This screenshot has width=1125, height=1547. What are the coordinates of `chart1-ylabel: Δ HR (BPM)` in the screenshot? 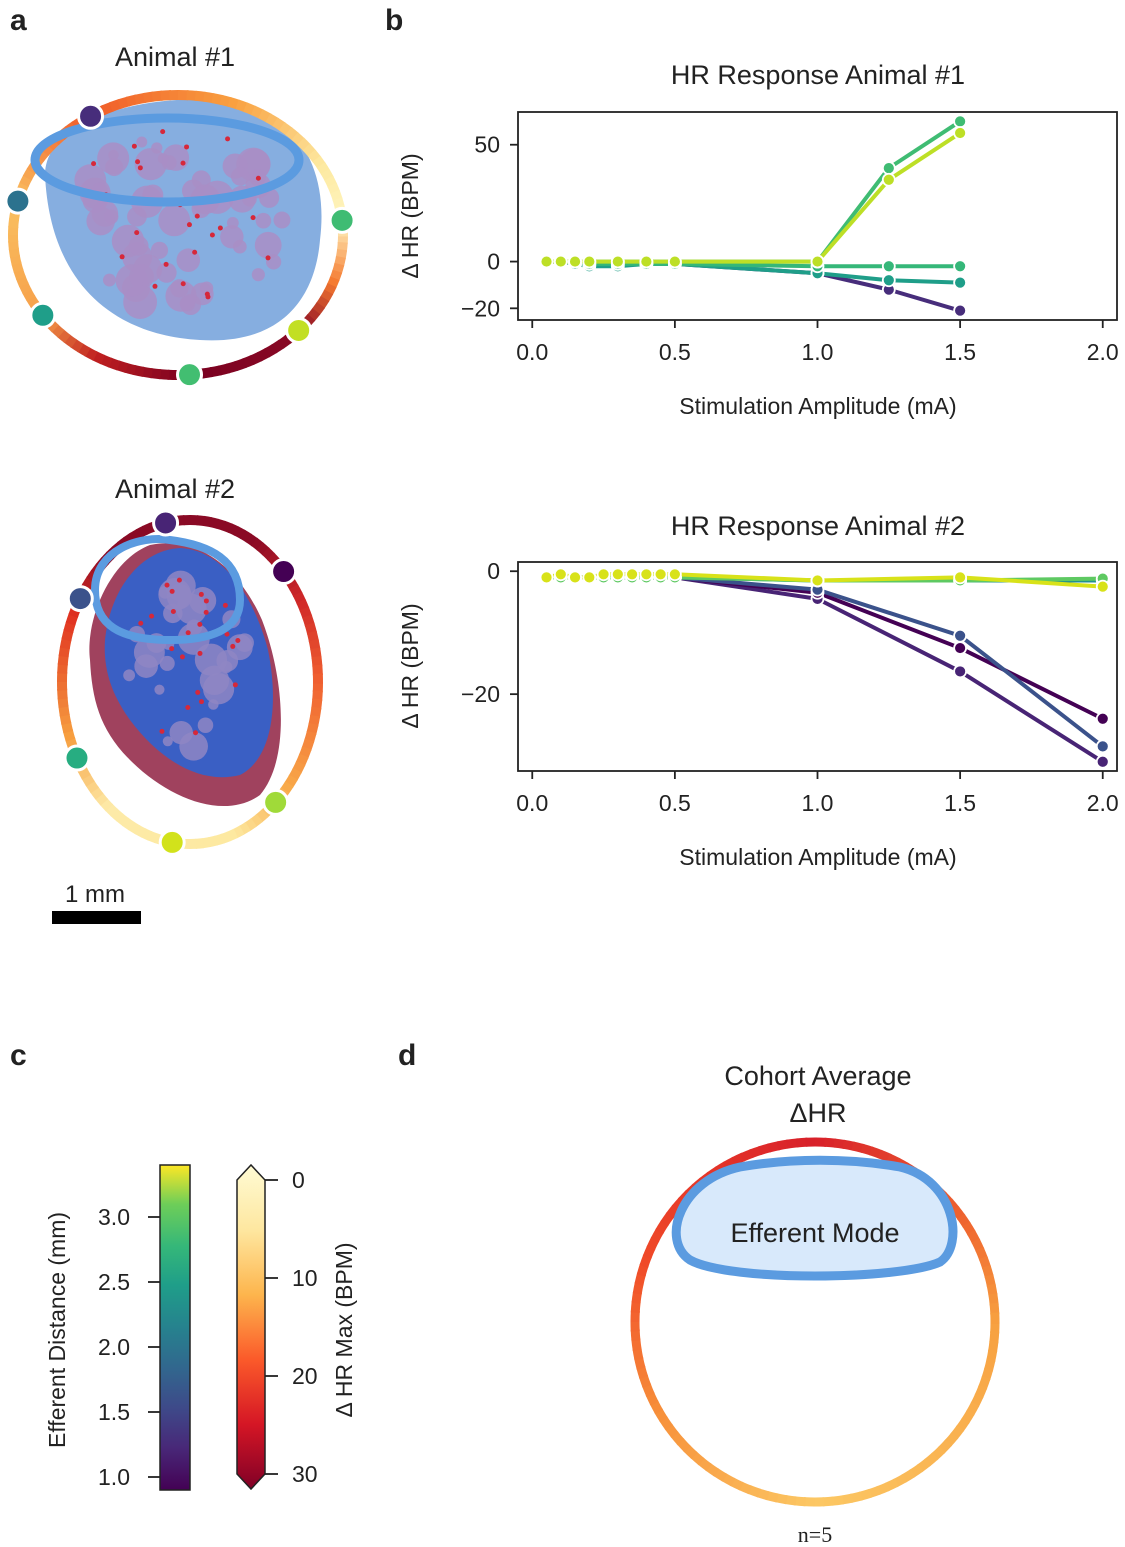 It's located at (410, 215).